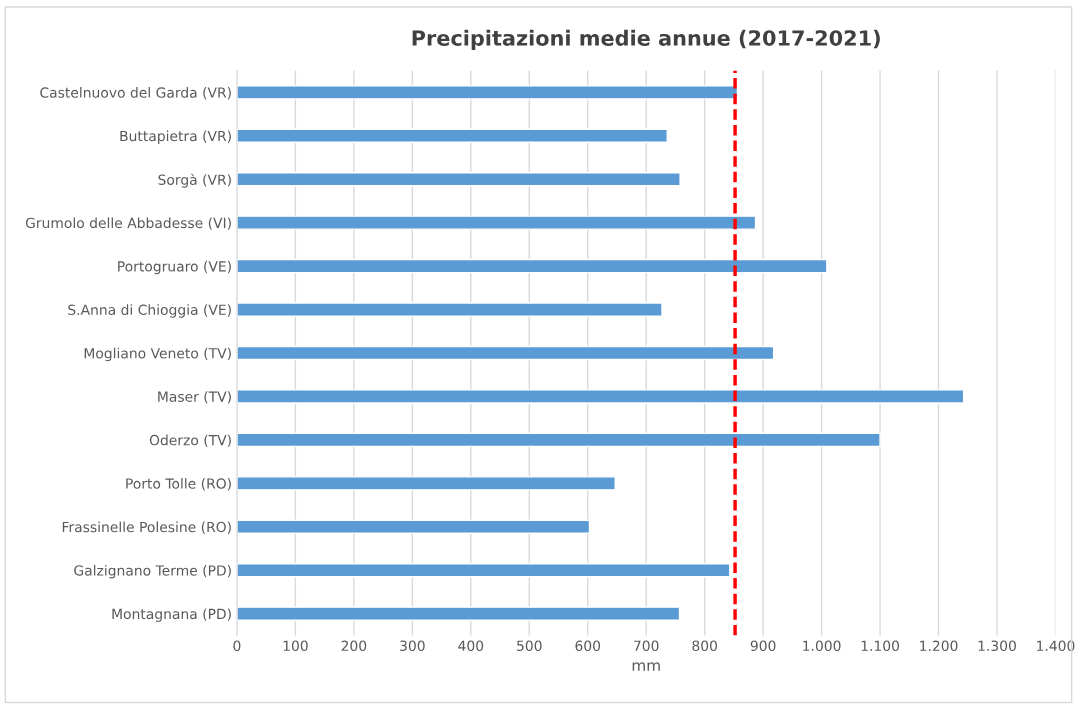 Image resolution: width=1077 pixels, height=706 pixels. Describe the element at coordinates (471, 646) in the screenshot. I see `x-tick-label: 400` at that location.